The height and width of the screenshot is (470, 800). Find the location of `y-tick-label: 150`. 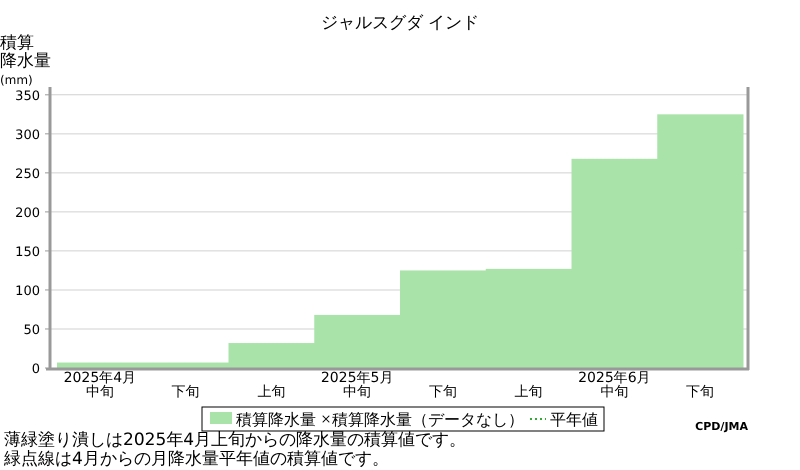

y-tick-label: 150 is located at coordinates (27, 252).